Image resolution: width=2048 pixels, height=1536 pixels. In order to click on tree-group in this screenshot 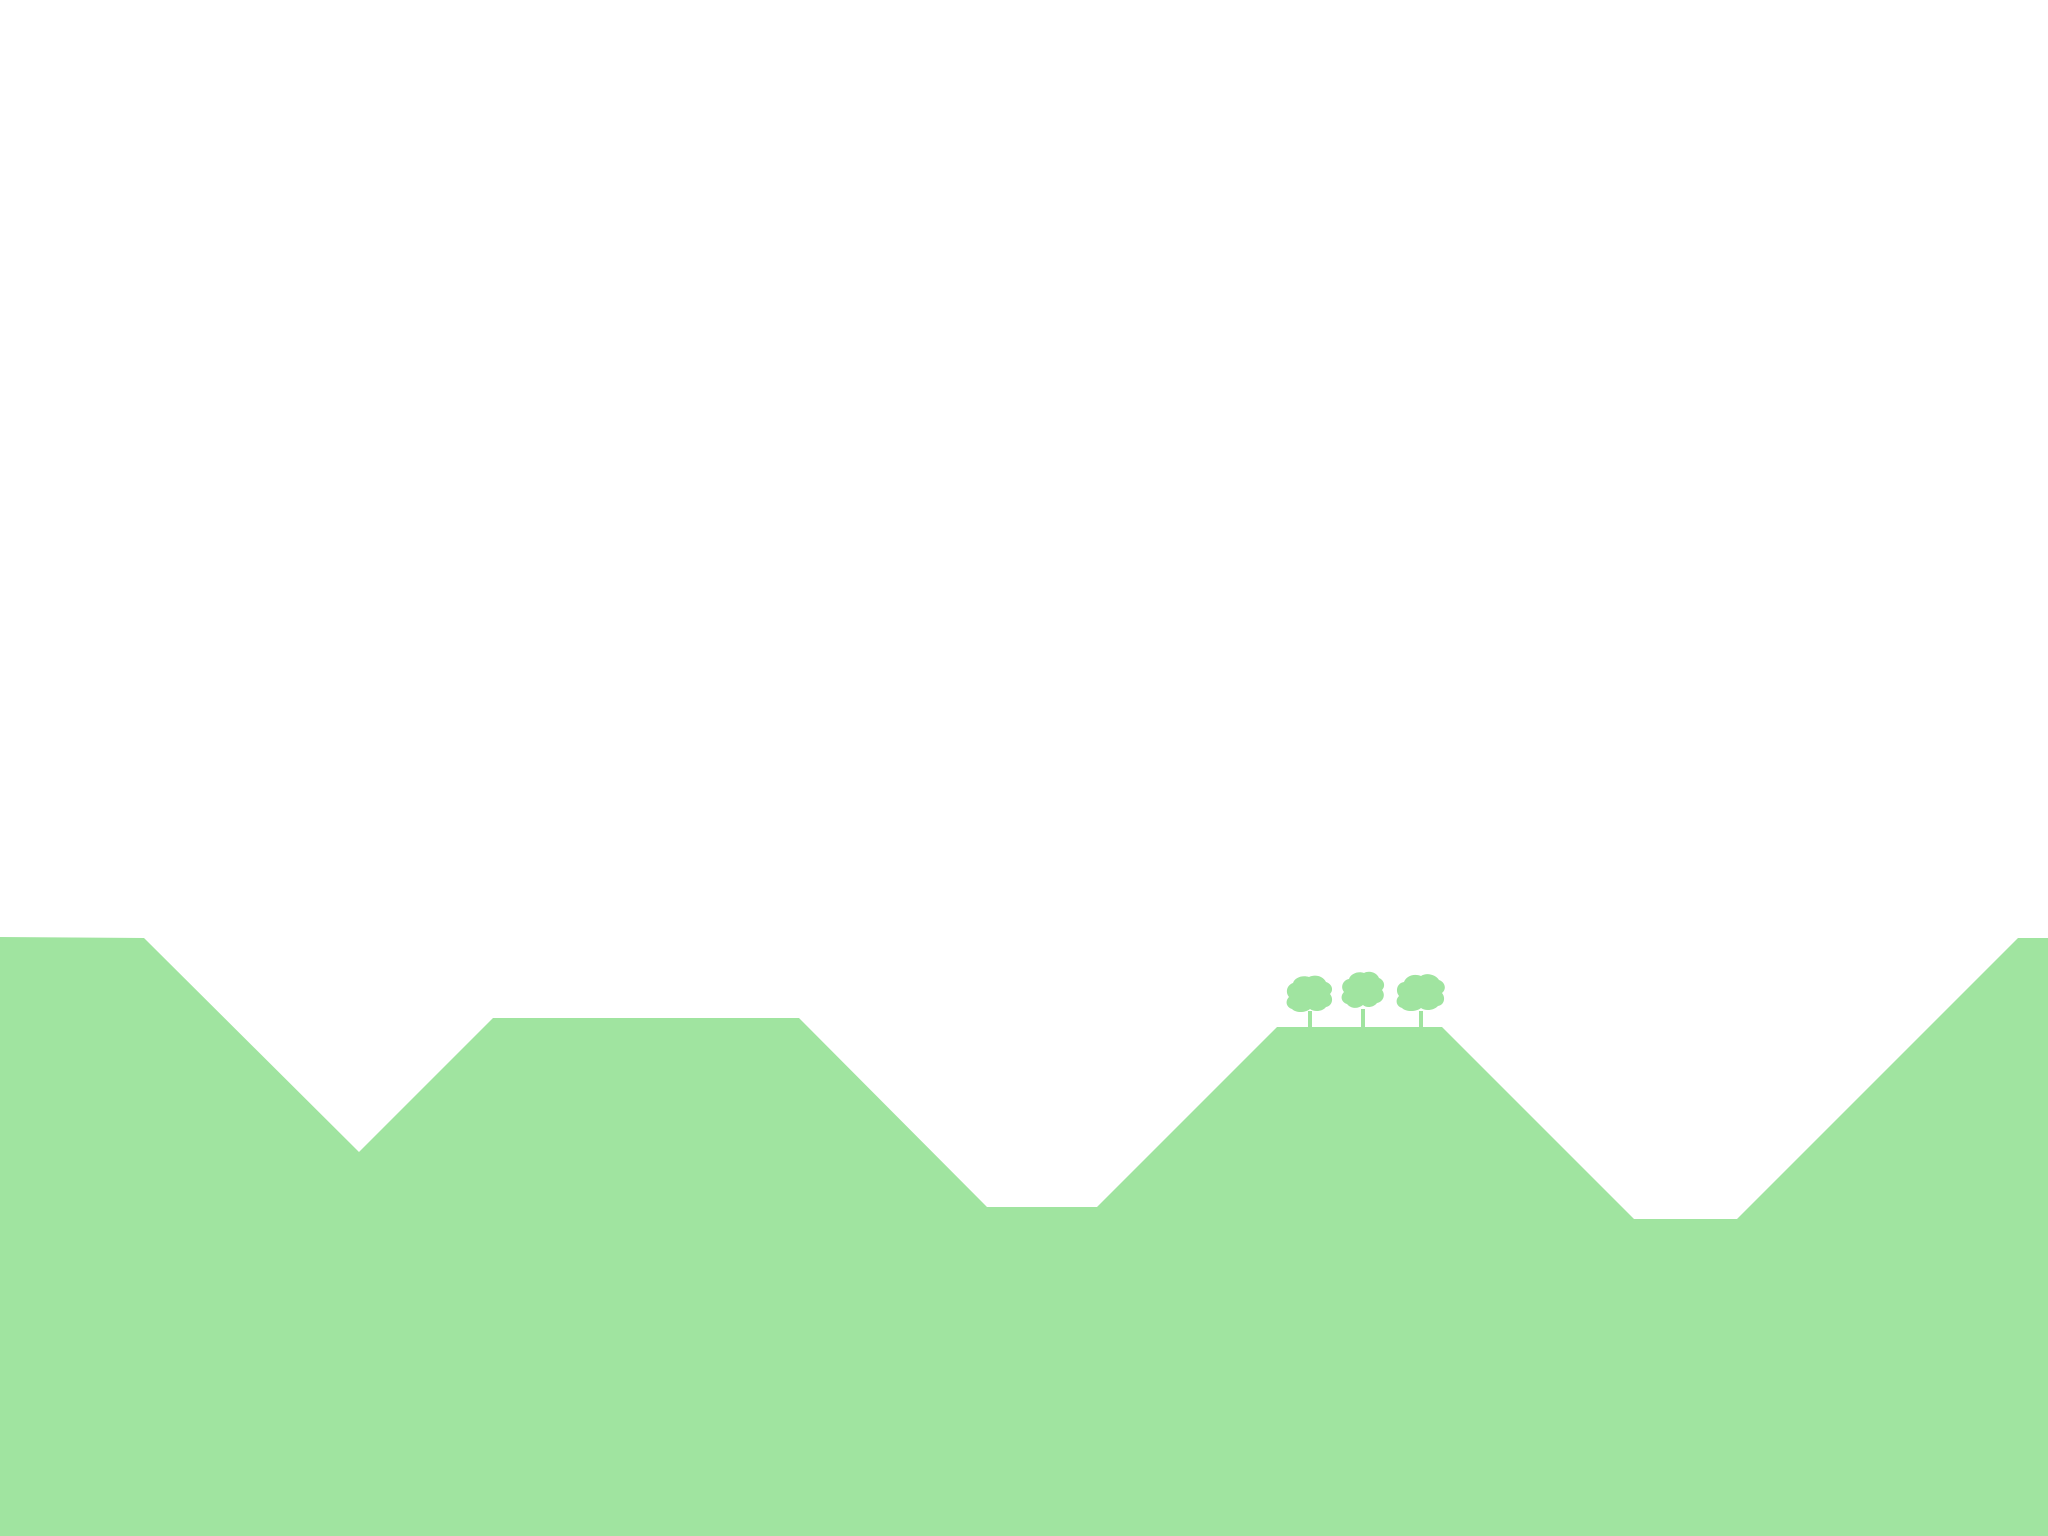, I will do `click(1365, 999)`.